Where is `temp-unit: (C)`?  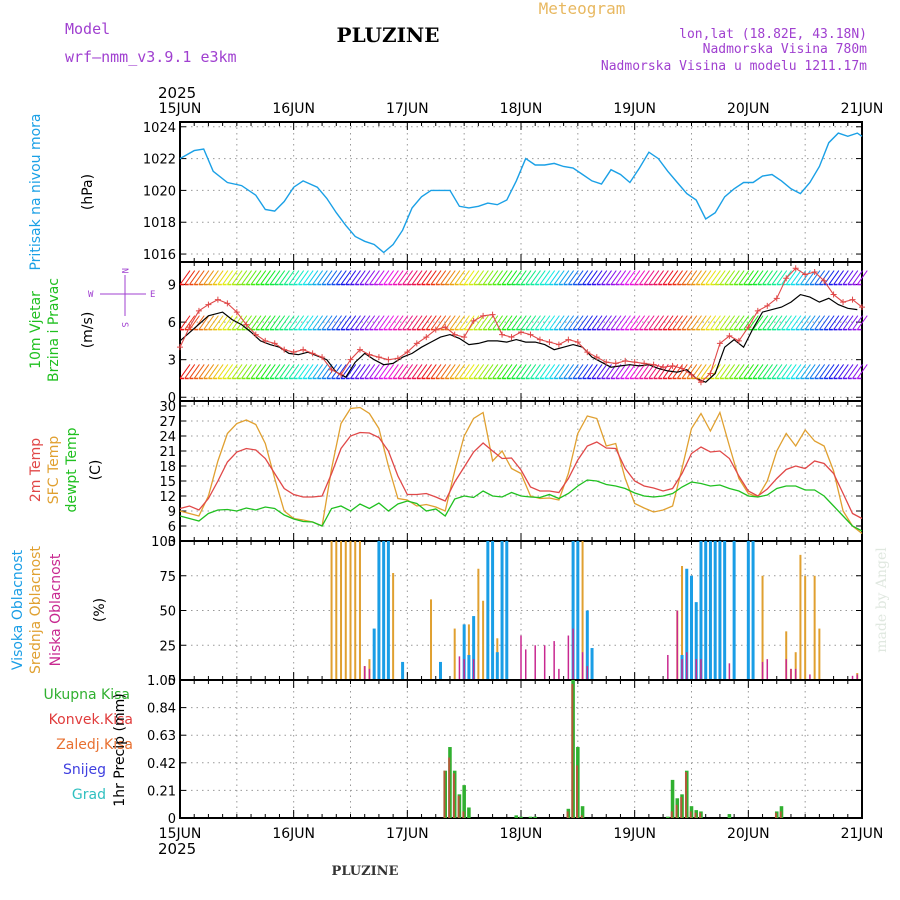 temp-unit: (C) is located at coordinates (96, 470).